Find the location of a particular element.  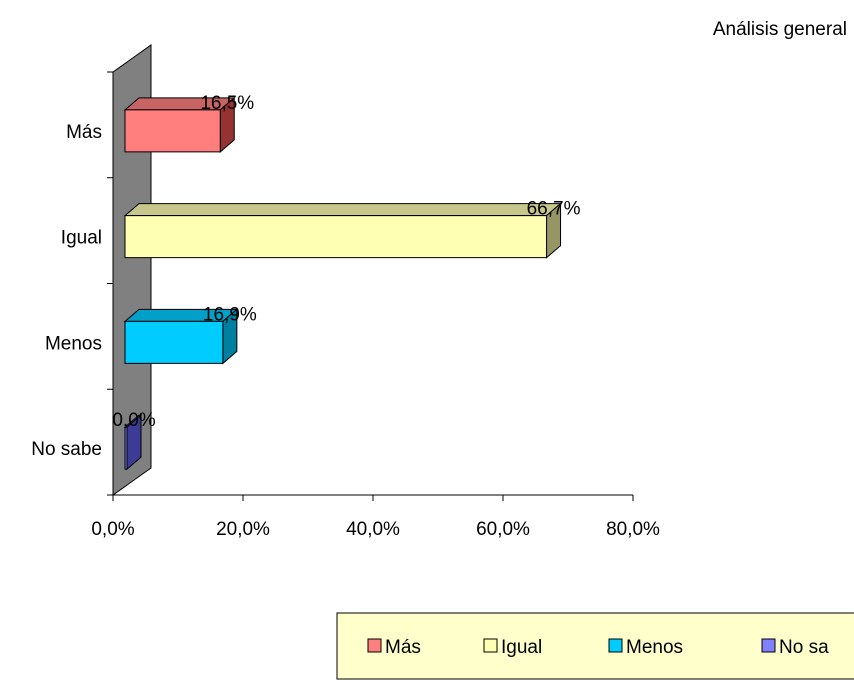

legend-label: No sa is located at coordinates (804, 647).